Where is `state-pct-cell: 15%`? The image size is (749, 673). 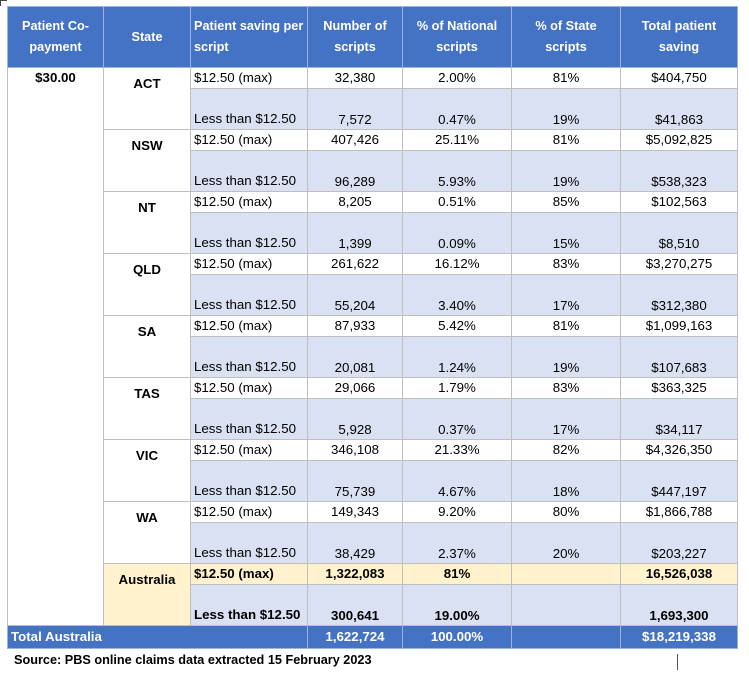 state-pct-cell: 15% is located at coordinates (566, 233).